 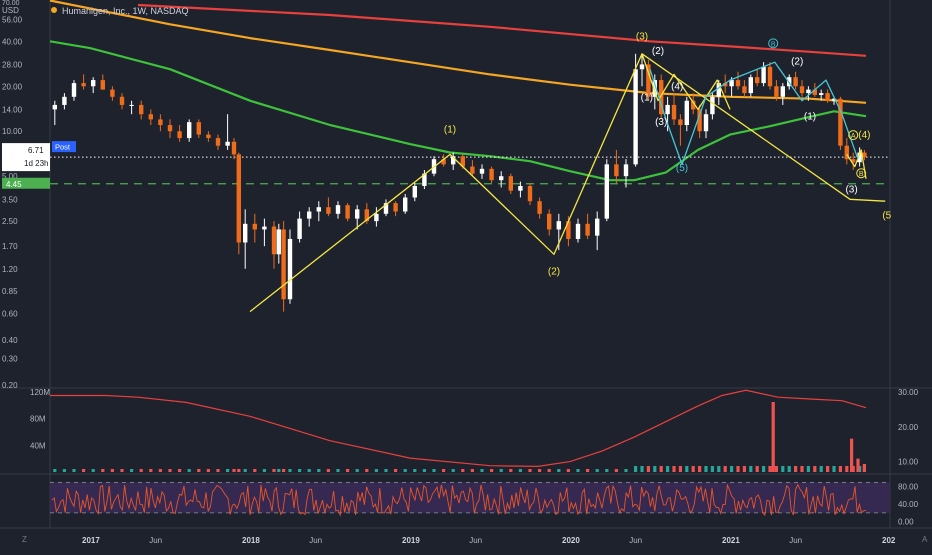 I want to click on rsi-line, so click(x=459, y=500).